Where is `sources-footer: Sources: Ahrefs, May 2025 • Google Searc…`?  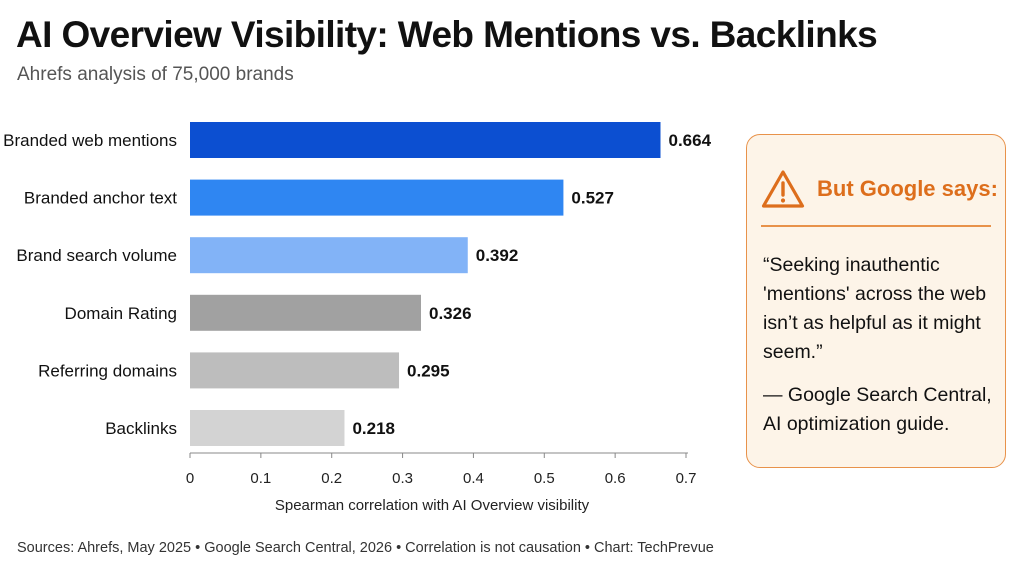
sources-footer: Sources: Ahrefs, May 2025 • Google Searc… is located at coordinates (365, 548).